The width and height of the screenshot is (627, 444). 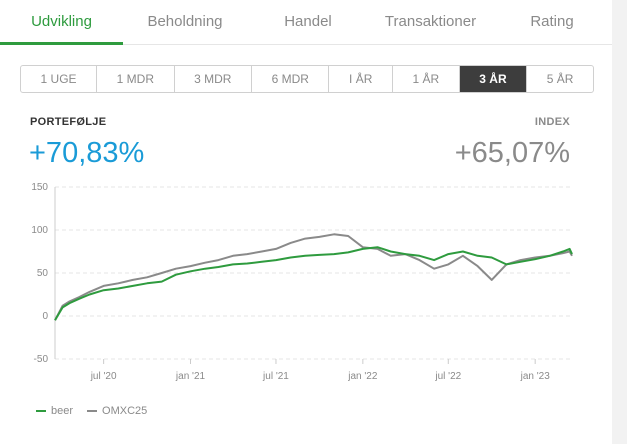 I want to click on x-tick-label: jan '23, so click(x=535, y=376).